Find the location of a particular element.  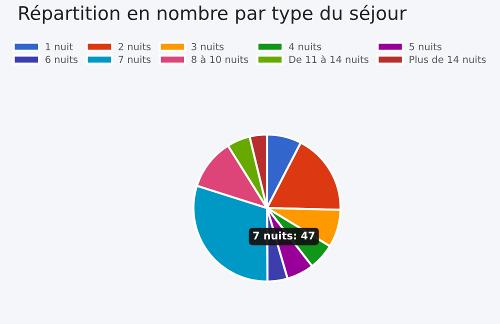

legend-label: 7 nuits is located at coordinates (134, 60).